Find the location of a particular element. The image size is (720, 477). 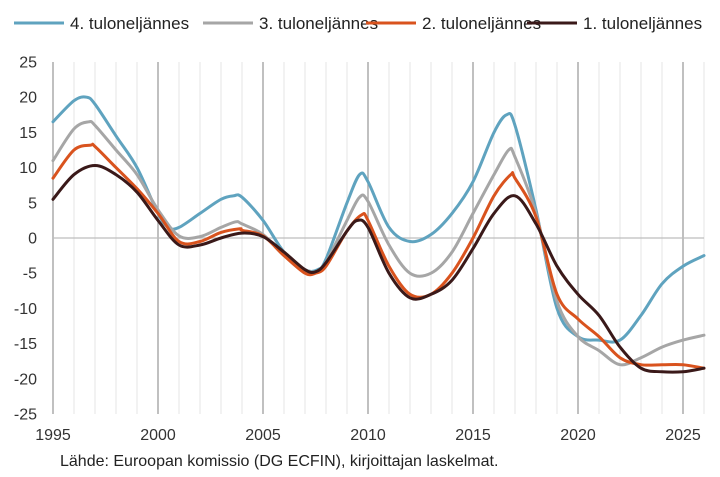

y-tick-label: 0 is located at coordinates (32, 239).